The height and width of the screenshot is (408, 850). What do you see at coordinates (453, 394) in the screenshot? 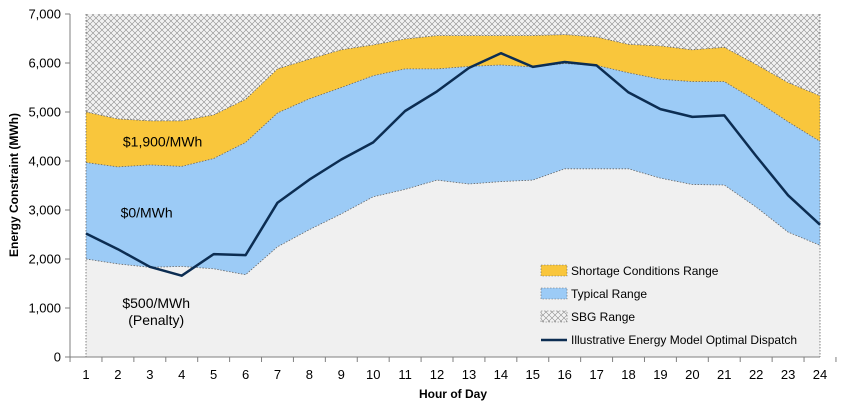
I see `x-axis-title: Hour of Day` at bounding box center [453, 394].